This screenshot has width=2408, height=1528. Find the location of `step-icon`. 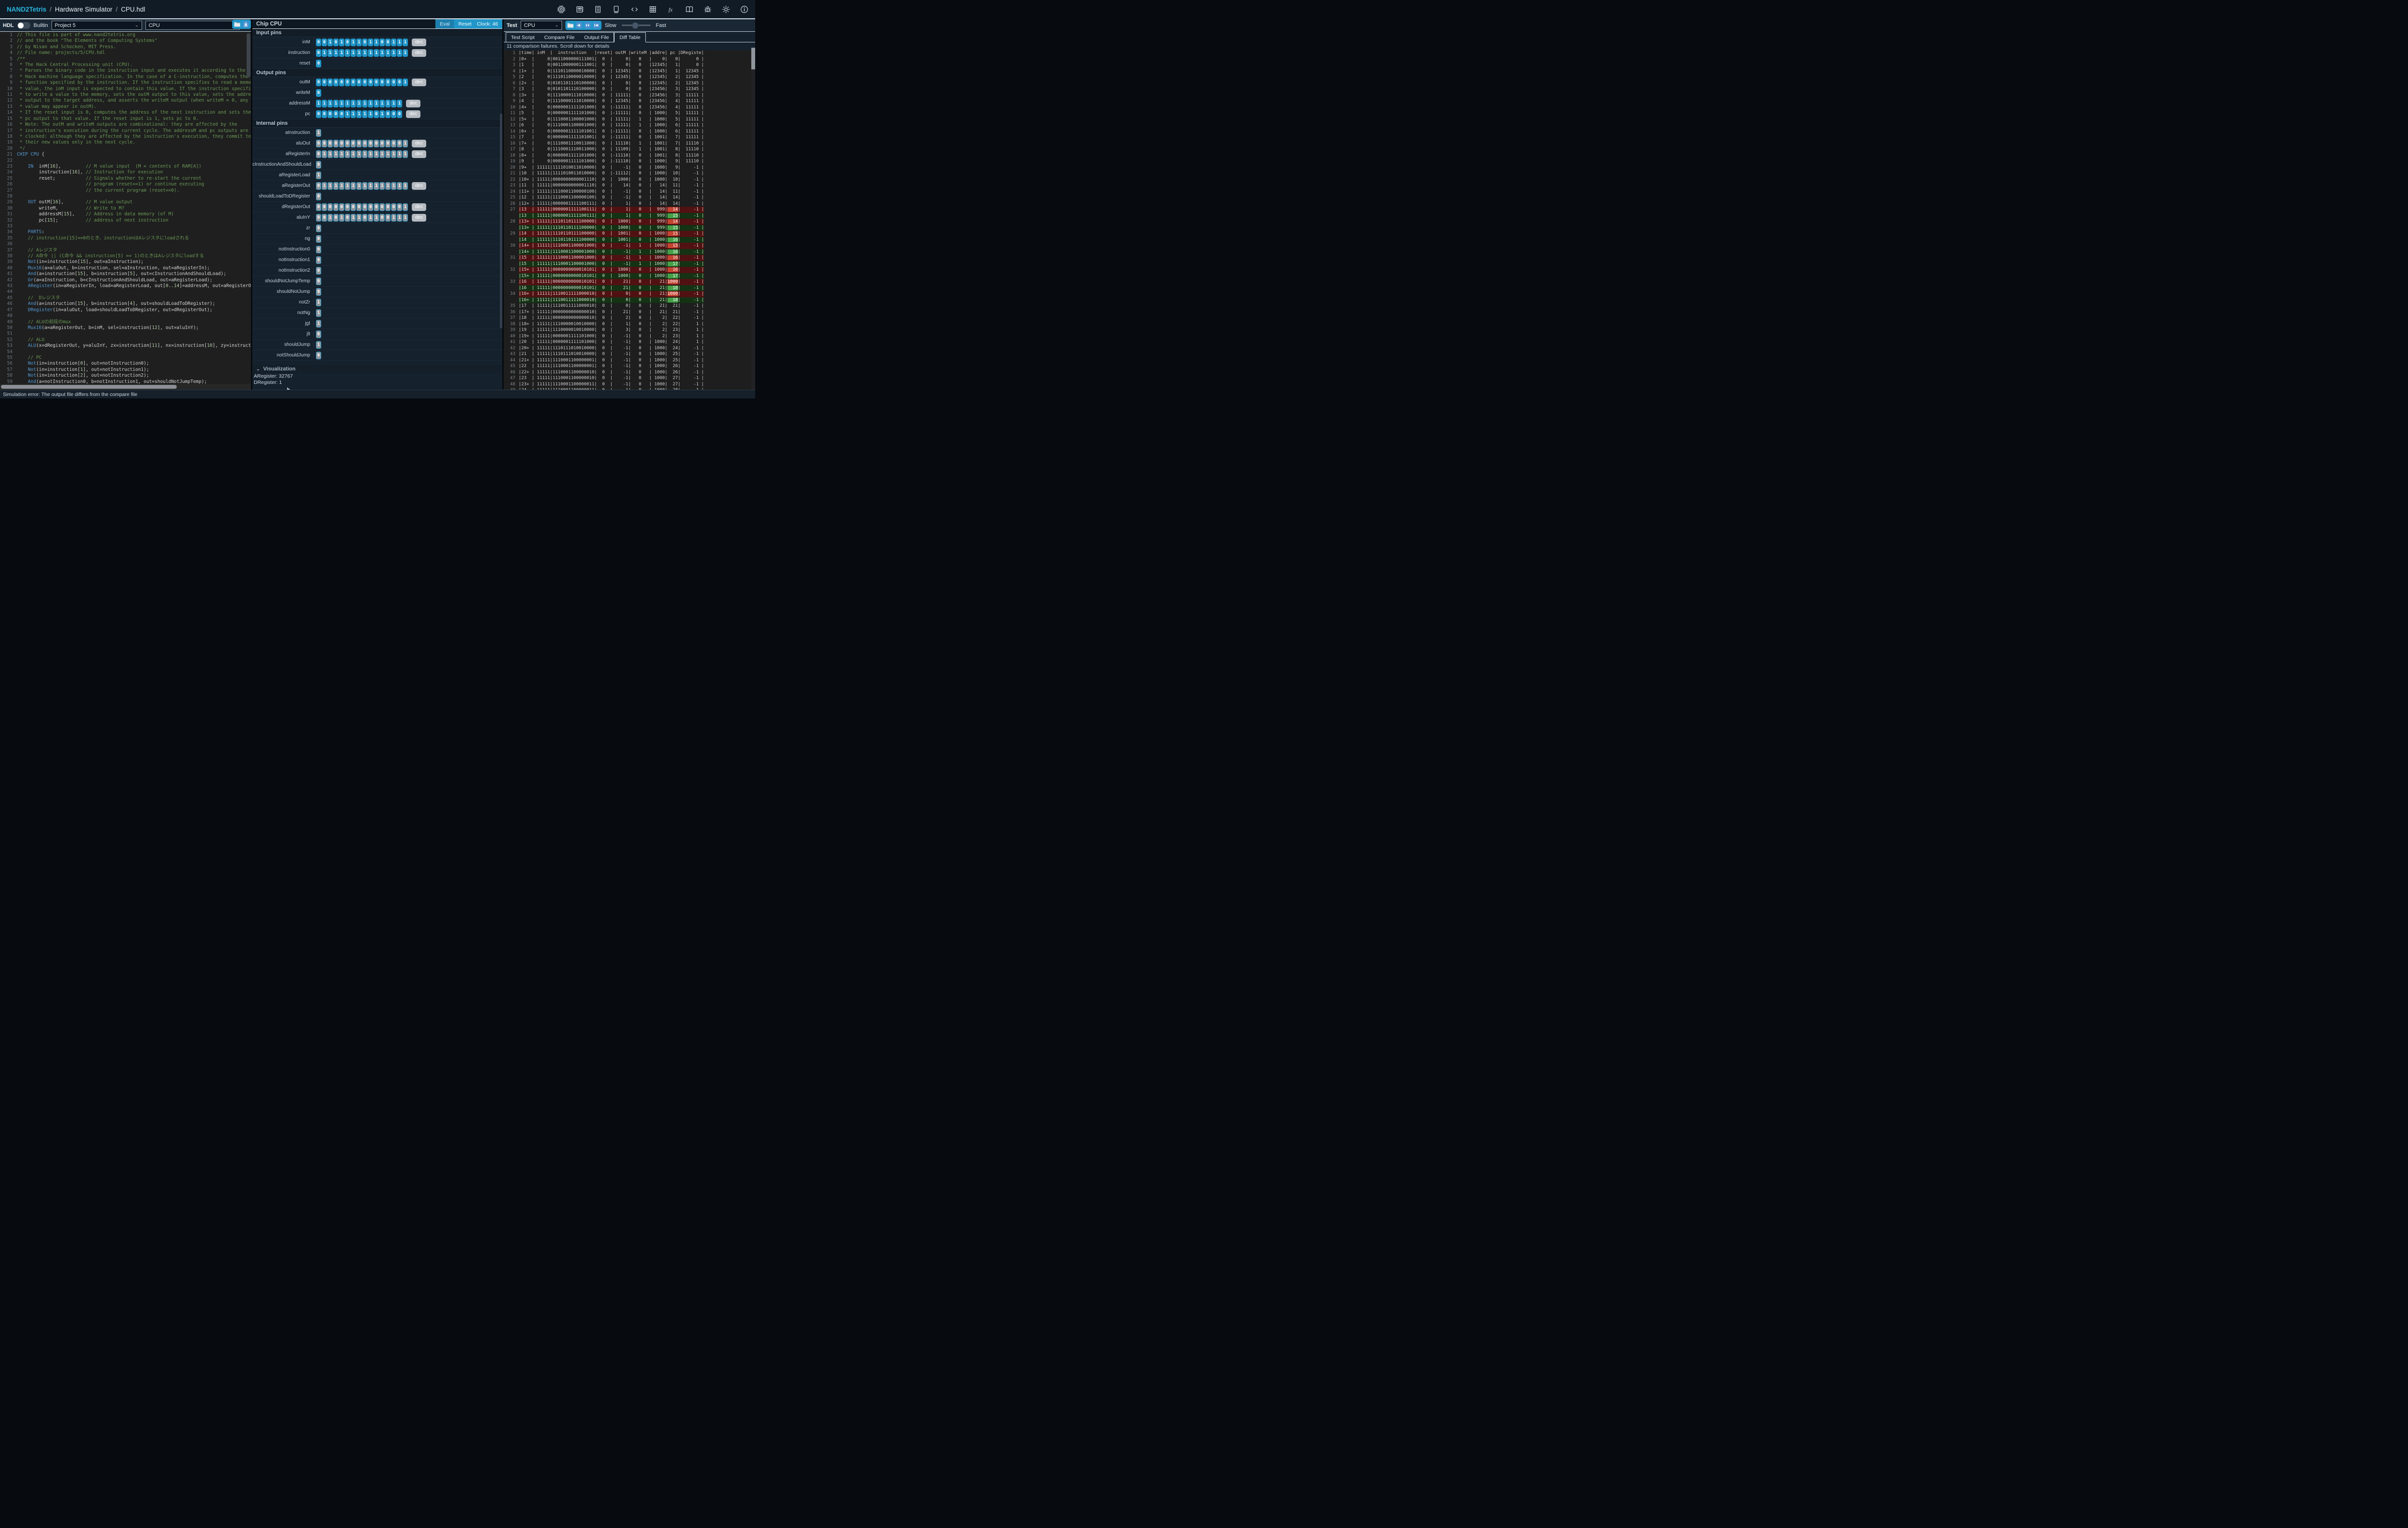

step-icon is located at coordinates (579, 25).